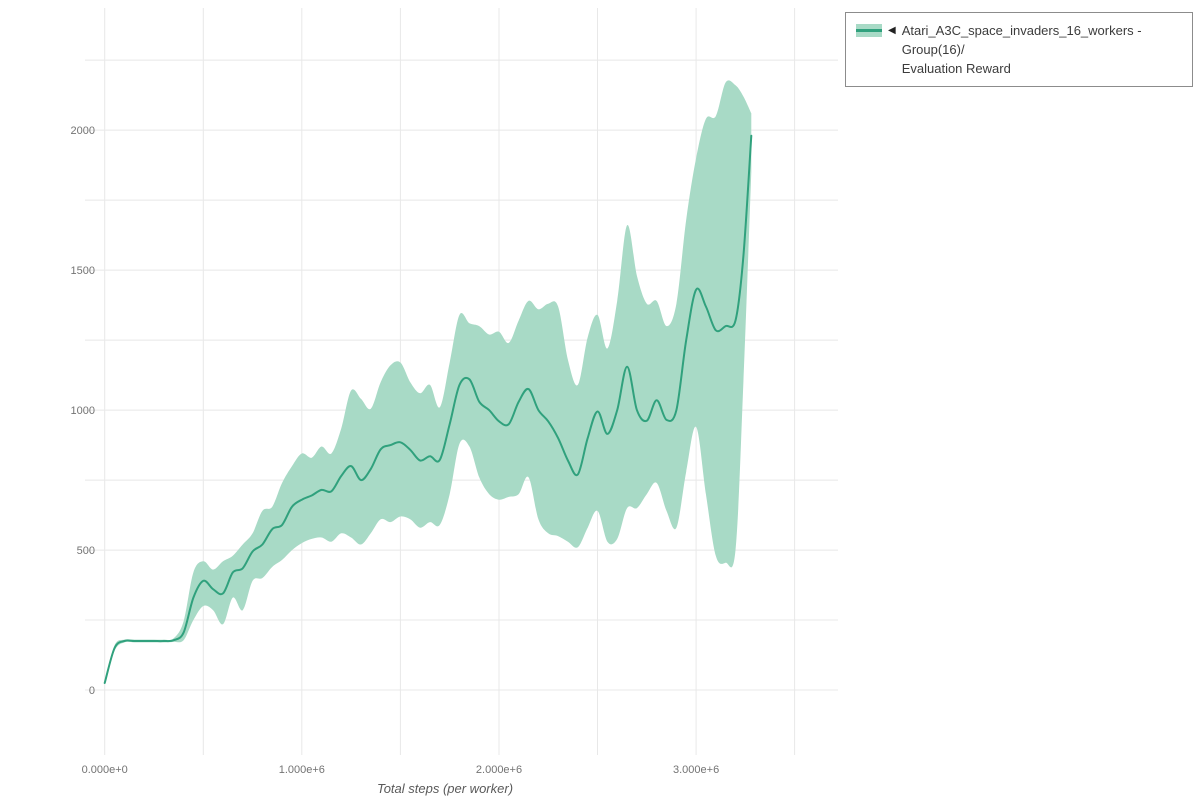  Describe the element at coordinates (86, 551) in the screenshot. I see `y-tick-label: 500` at that location.